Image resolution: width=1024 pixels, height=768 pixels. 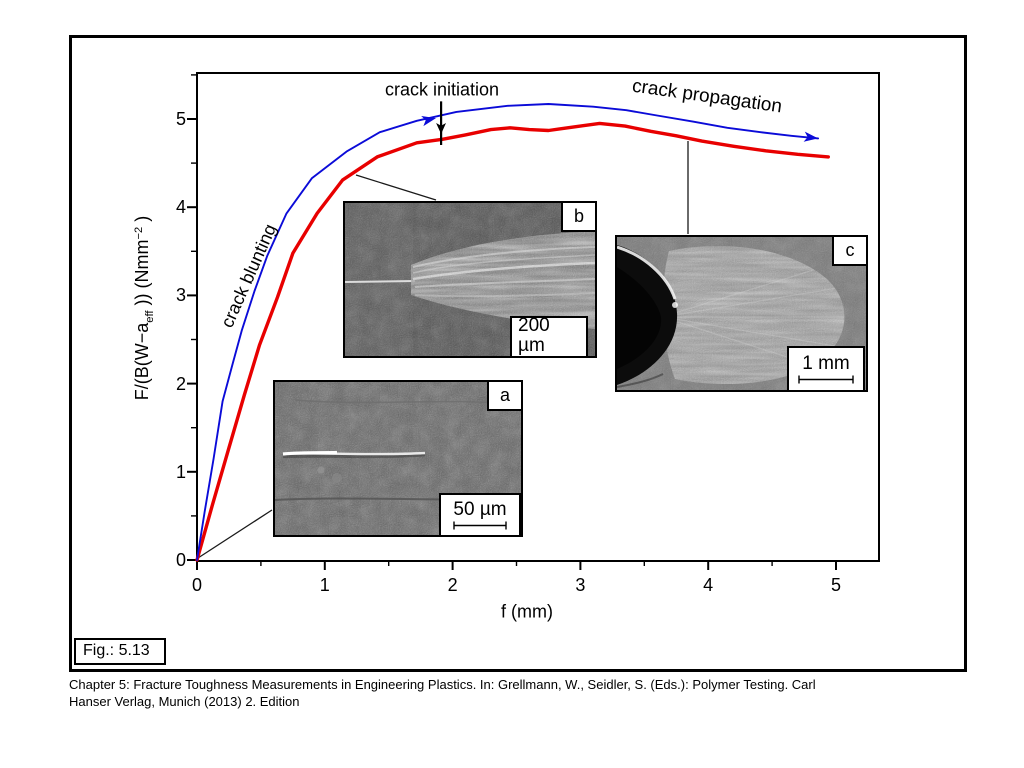 I want to click on y-title-pre: F/(B(W−a, so click(x=142, y=361).